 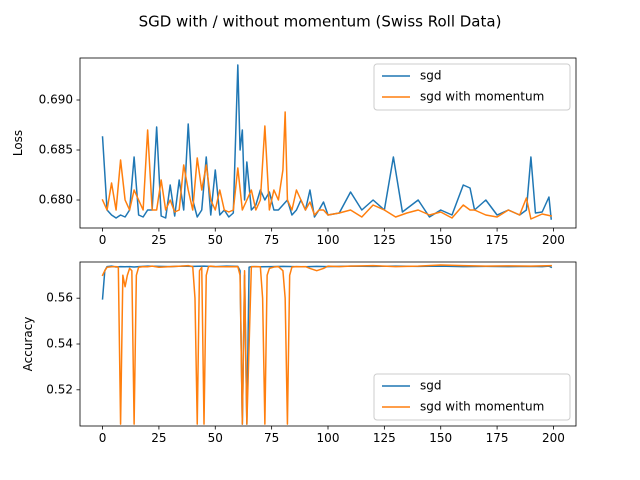 What do you see at coordinates (59, 389) in the screenshot?
I see `accuracy-y-tick-label: 0.52` at bounding box center [59, 389].